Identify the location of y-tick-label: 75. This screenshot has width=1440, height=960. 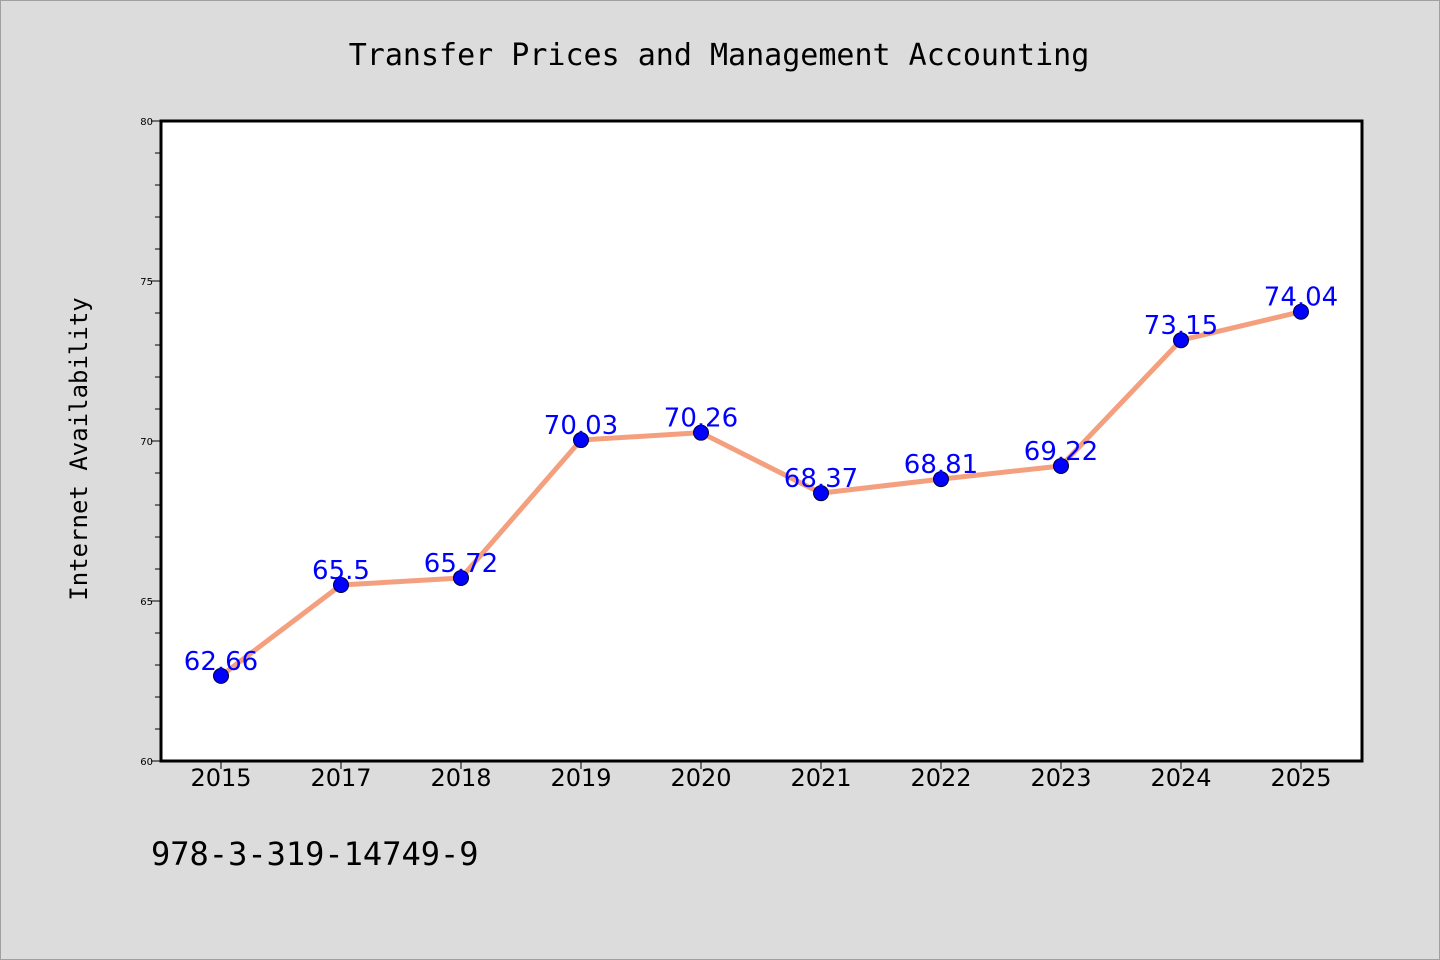
(146, 282).